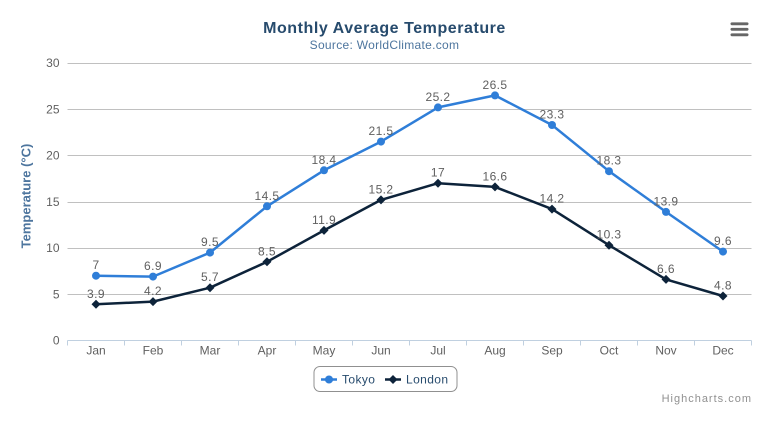 Image resolution: width=769 pixels, height=421 pixels. Describe the element at coordinates (609, 351) in the screenshot. I see `svg-text: Oct` at that location.